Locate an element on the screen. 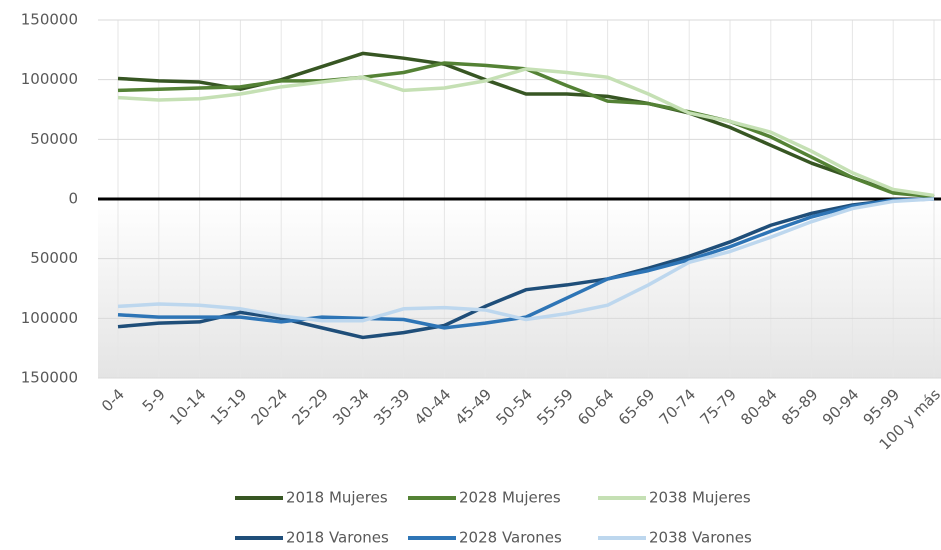  x-tick-label: 90-94 is located at coordinates (841, 407).